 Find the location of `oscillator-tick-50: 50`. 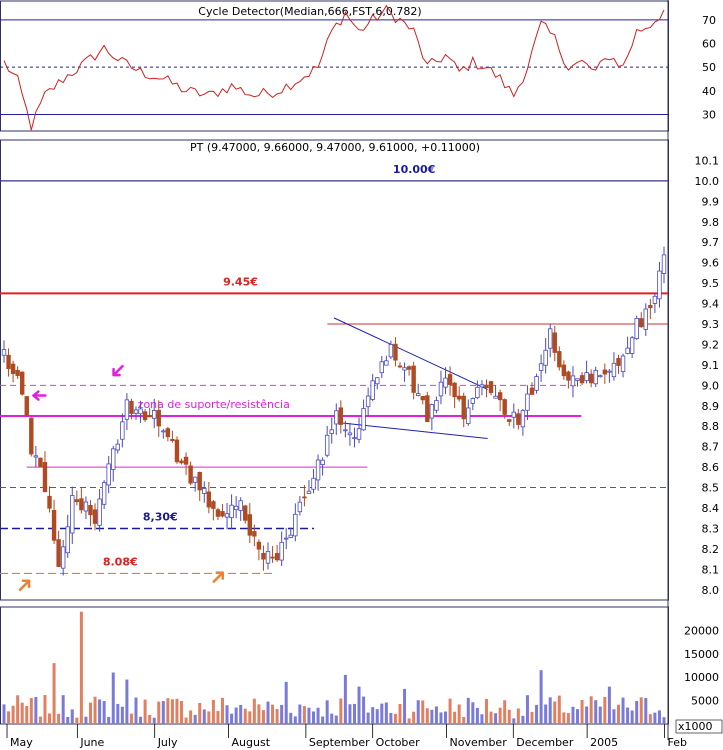

oscillator-tick-50: 50 is located at coordinates (709, 67).